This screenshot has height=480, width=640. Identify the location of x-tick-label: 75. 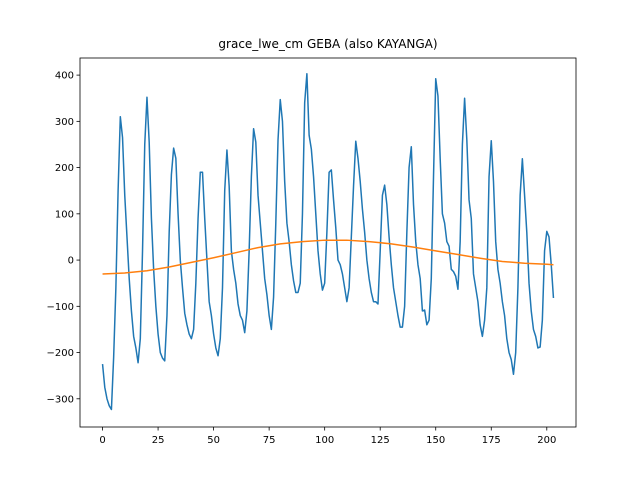
(269, 440).